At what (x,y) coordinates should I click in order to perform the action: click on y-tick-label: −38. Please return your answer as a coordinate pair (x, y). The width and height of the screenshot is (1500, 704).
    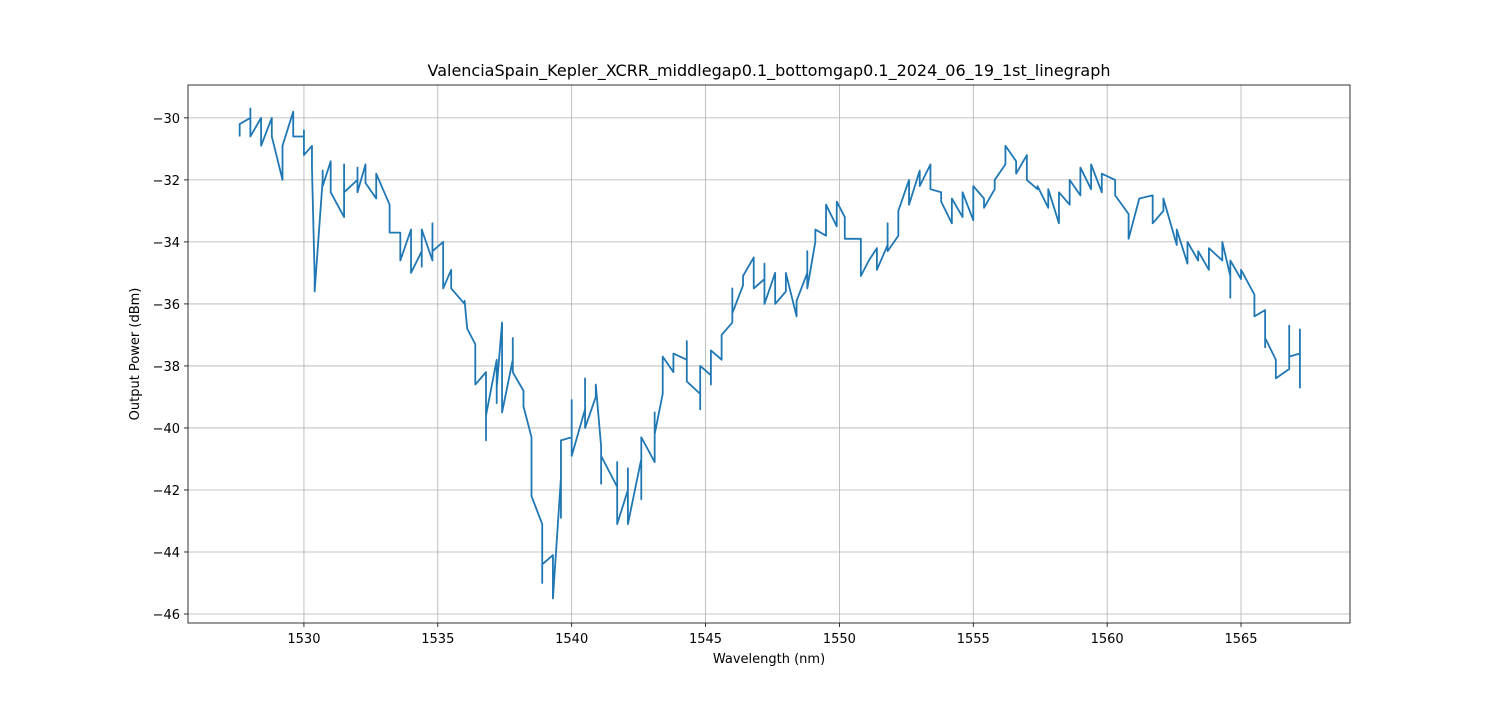
    Looking at the image, I should click on (166, 367).